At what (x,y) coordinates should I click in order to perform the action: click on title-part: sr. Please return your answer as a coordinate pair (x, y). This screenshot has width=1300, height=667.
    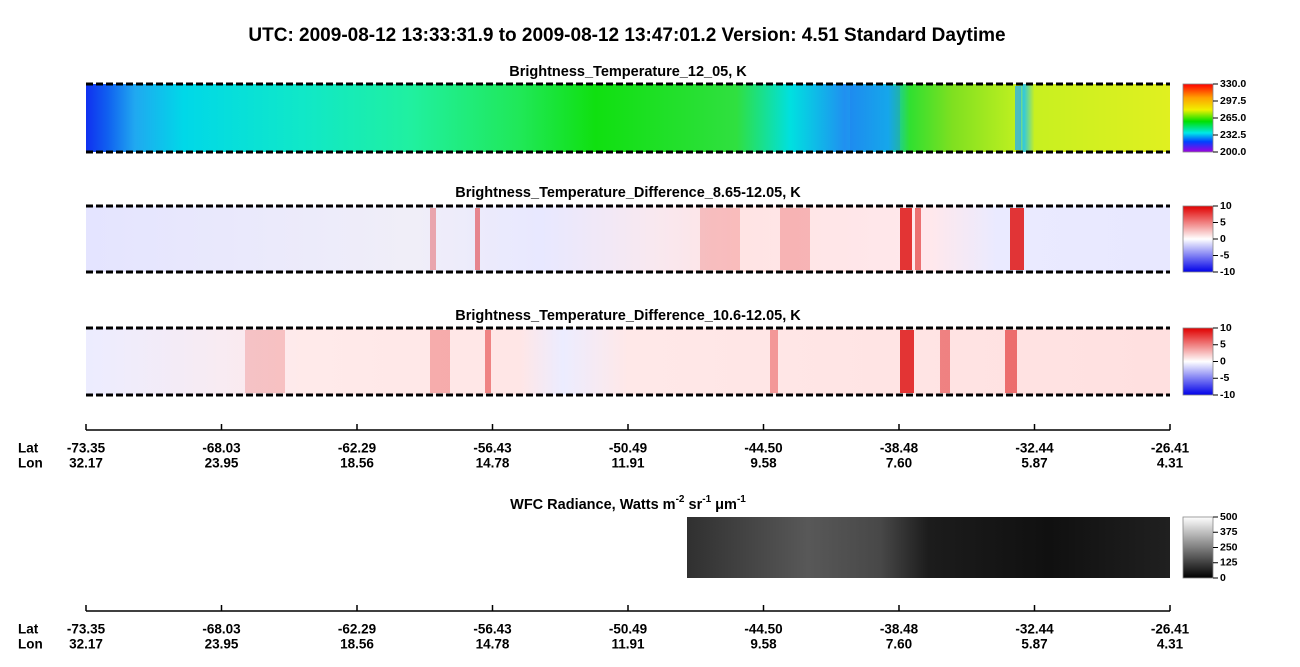
    Looking at the image, I should click on (693, 505).